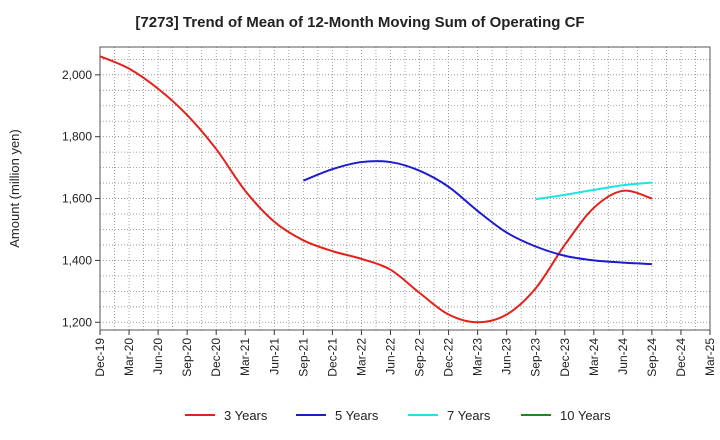 The height and width of the screenshot is (440, 720). Describe the element at coordinates (77, 199) in the screenshot. I see `y-tick-label: 1,600` at that location.